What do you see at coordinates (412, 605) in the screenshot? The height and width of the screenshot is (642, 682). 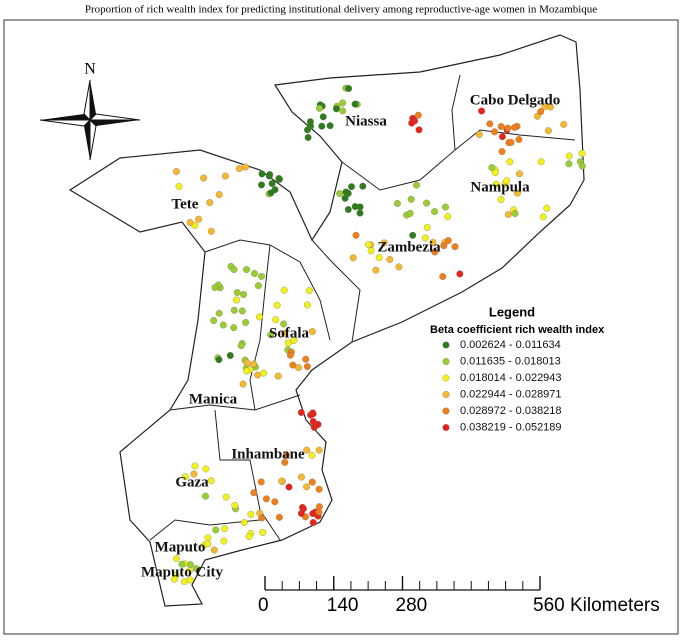 I see `scale-label: 280` at bounding box center [412, 605].